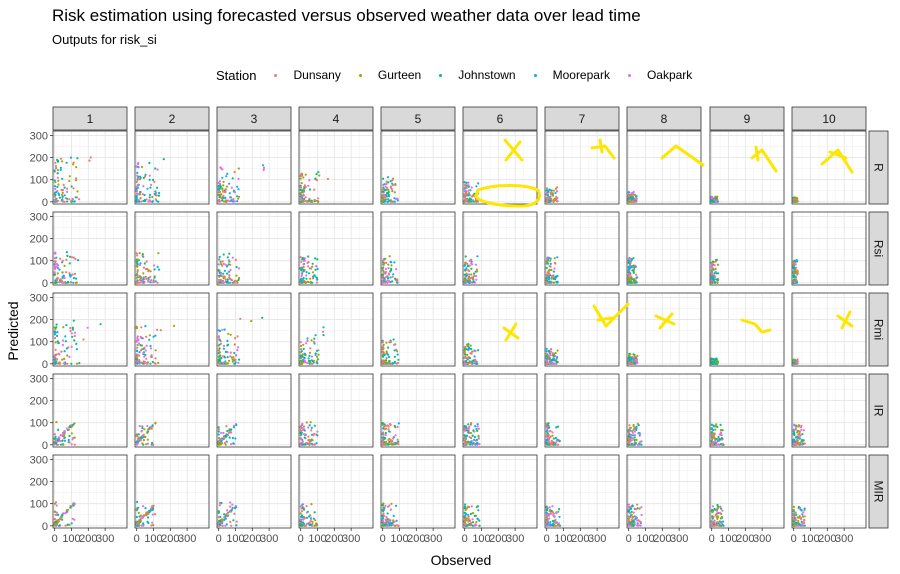 Image resolution: width=900 pixels, height=574 pixels. I want to click on x-tick-label: 0, so click(55, 539).